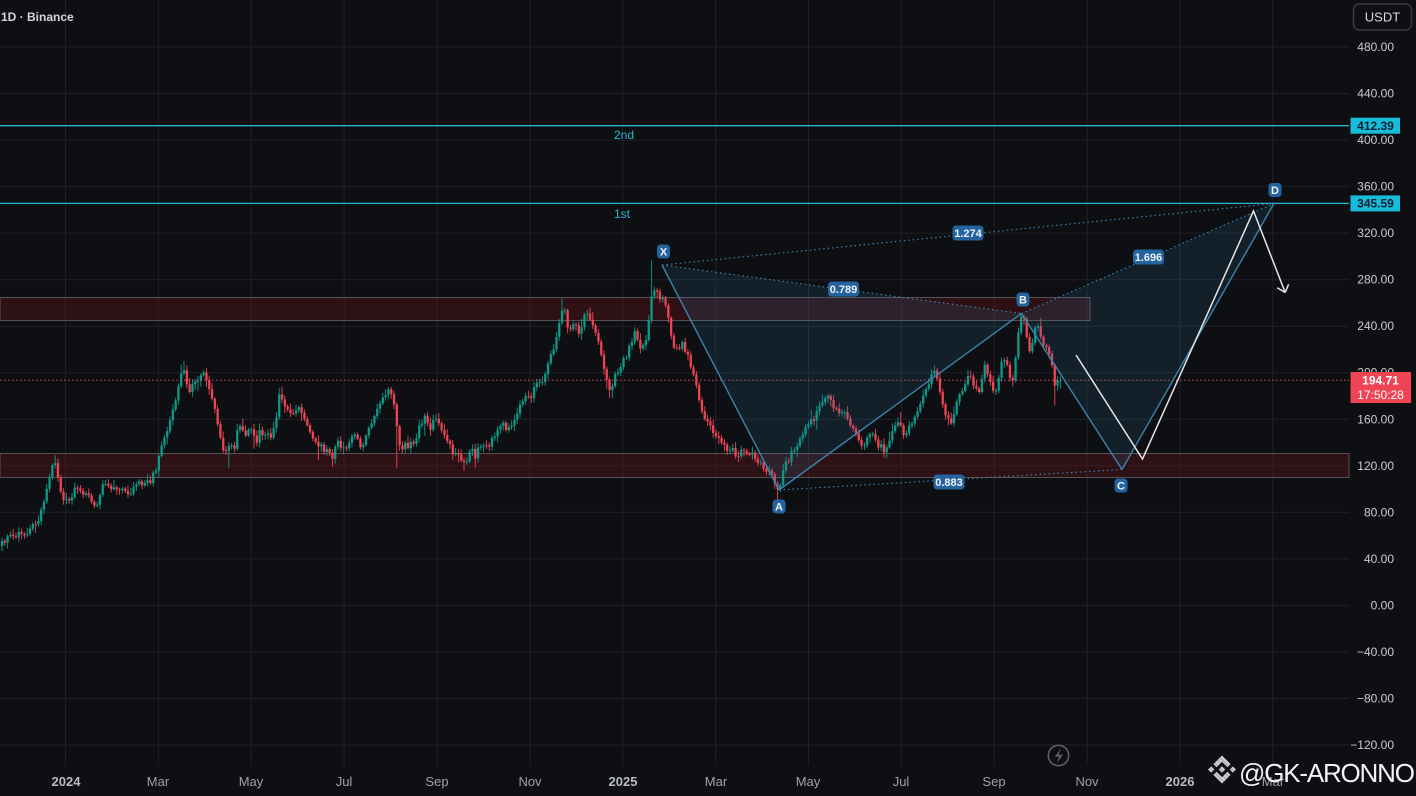 The width and height of the screenshot is (1416, 796). I want to click on svg-text: 80.00, so click(1379, 512).